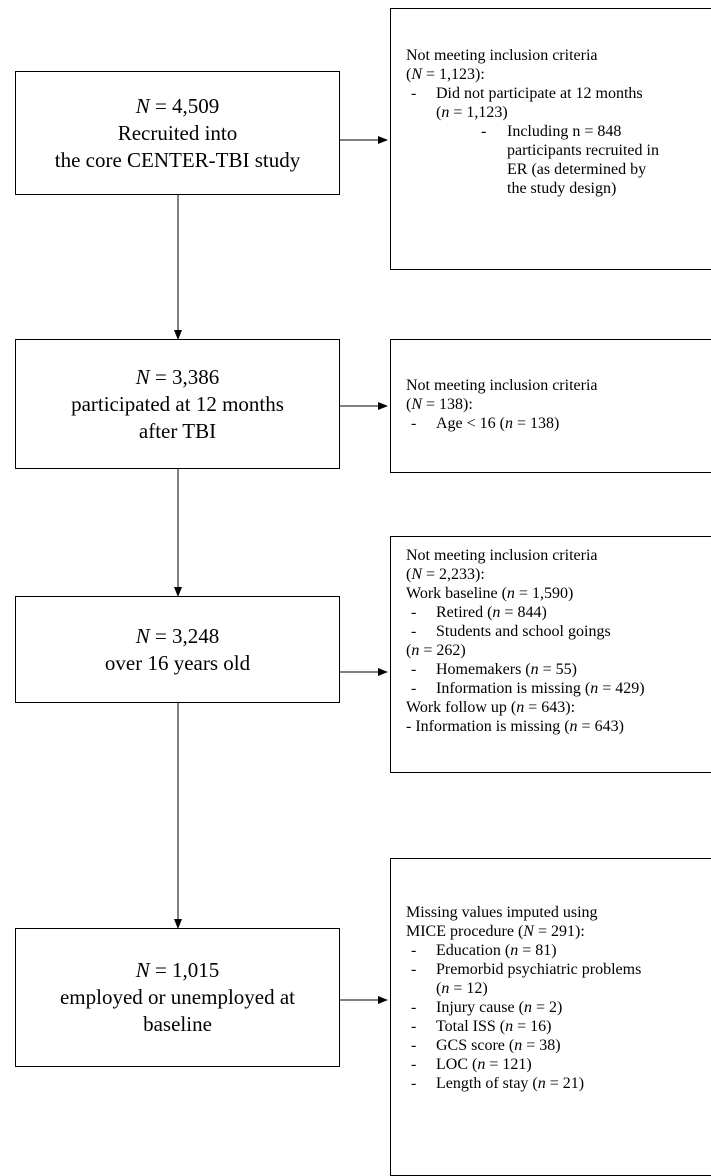 The image size is (711, 1176). I want to click on count-value: = 1,015, so click(184, 970).